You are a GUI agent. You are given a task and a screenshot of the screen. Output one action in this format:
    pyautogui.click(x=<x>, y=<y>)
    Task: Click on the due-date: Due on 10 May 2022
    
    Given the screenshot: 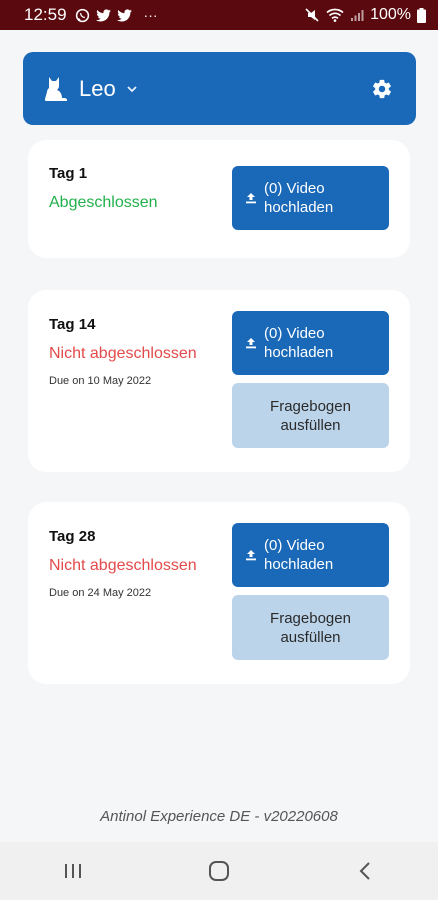 What is the action you would take?
    pyautogui.click(x=100, y=381)
    